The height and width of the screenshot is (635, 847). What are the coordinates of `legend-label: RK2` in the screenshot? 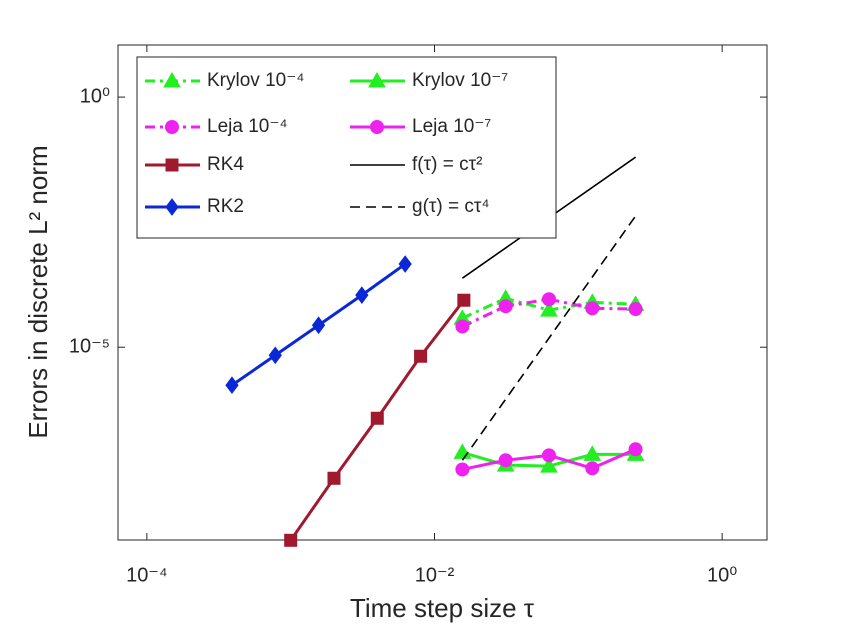 It's located at (225, 206).